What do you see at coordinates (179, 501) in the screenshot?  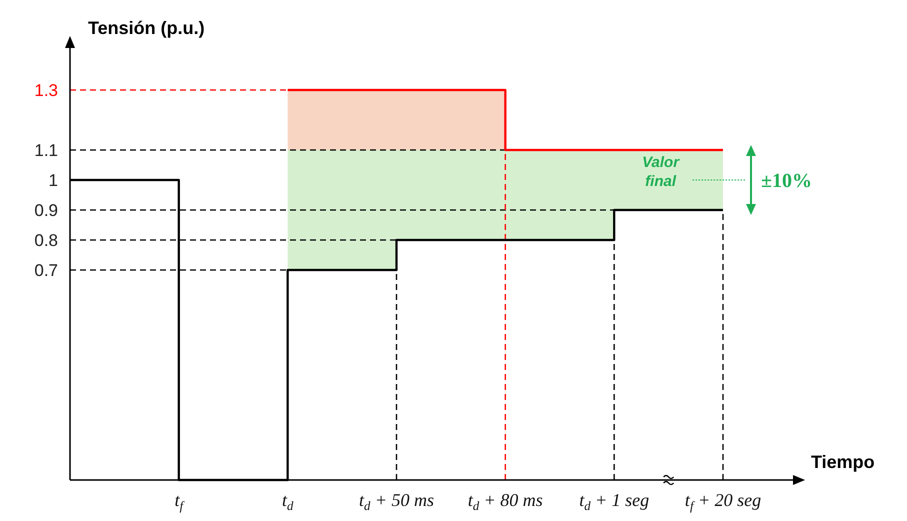 I see `x-tick-label: t$_{f}$` at bounding box center [179, 501].